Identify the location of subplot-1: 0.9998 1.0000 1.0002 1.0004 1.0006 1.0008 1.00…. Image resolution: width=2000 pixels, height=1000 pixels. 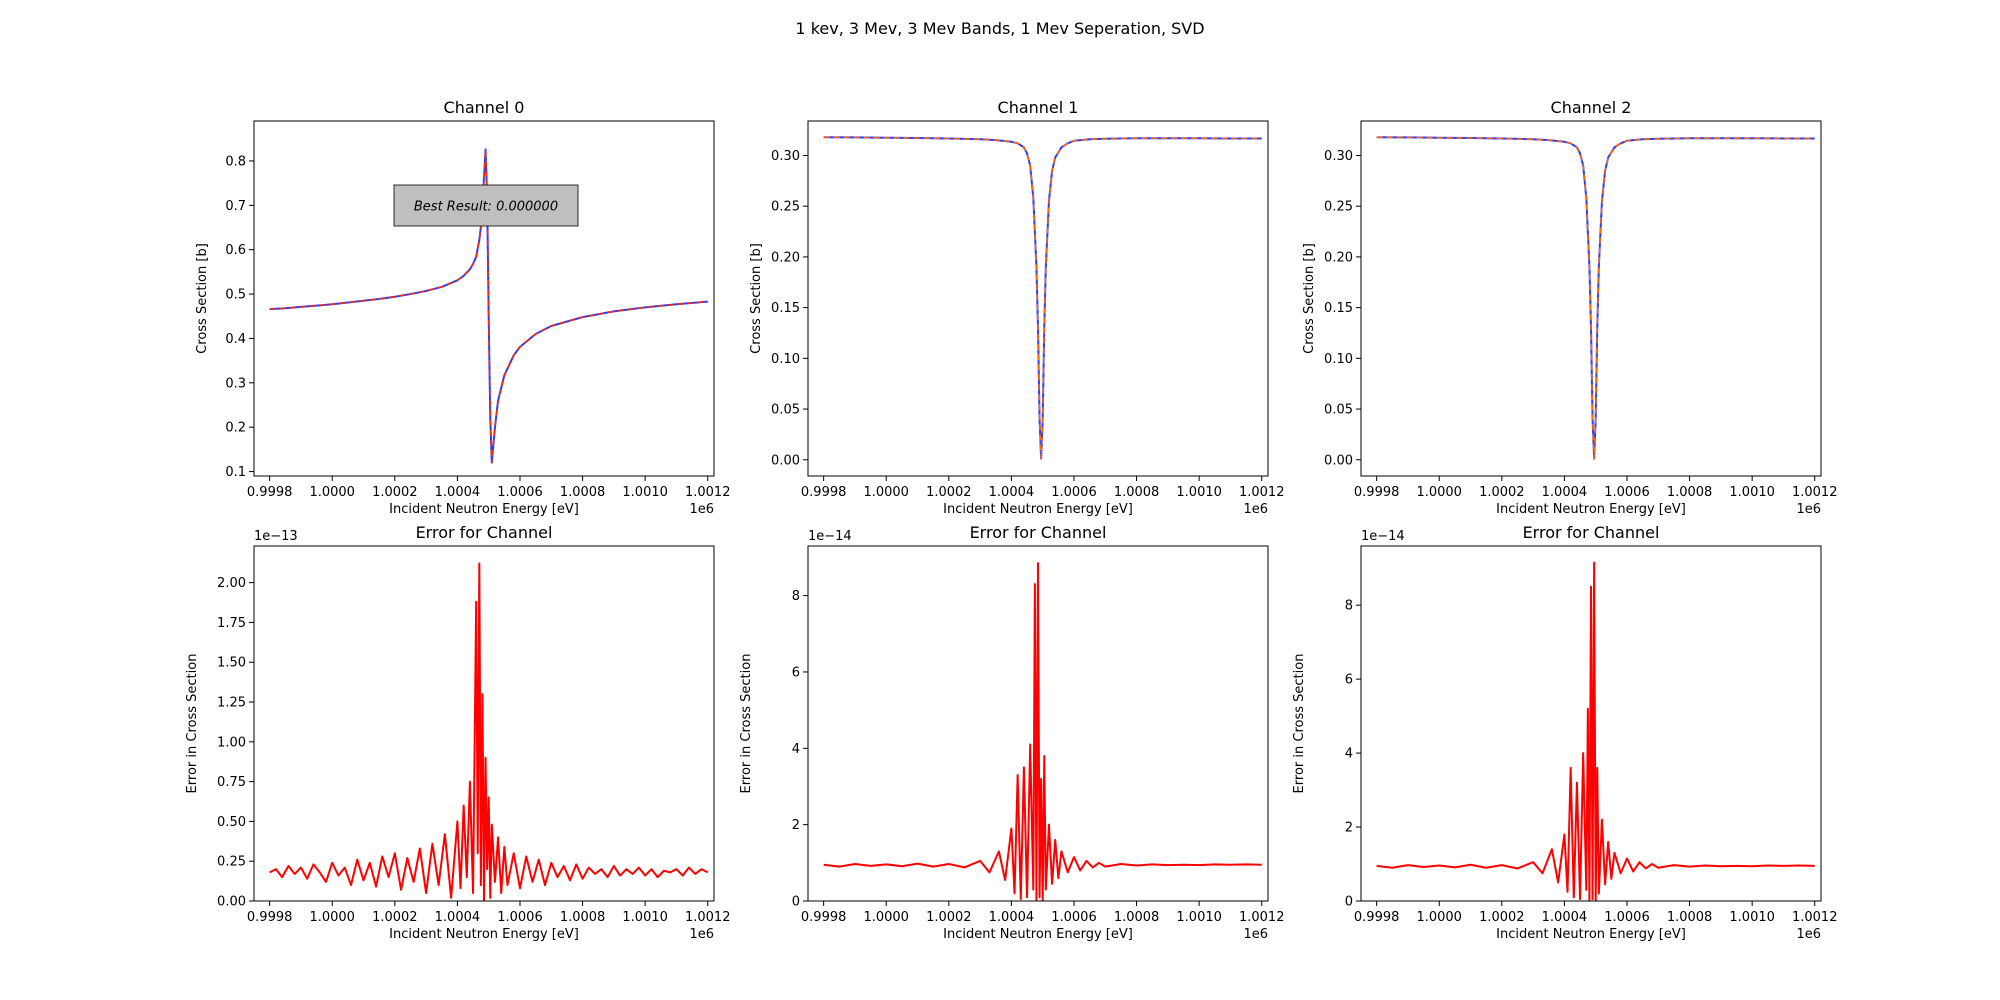
(1016, 307).